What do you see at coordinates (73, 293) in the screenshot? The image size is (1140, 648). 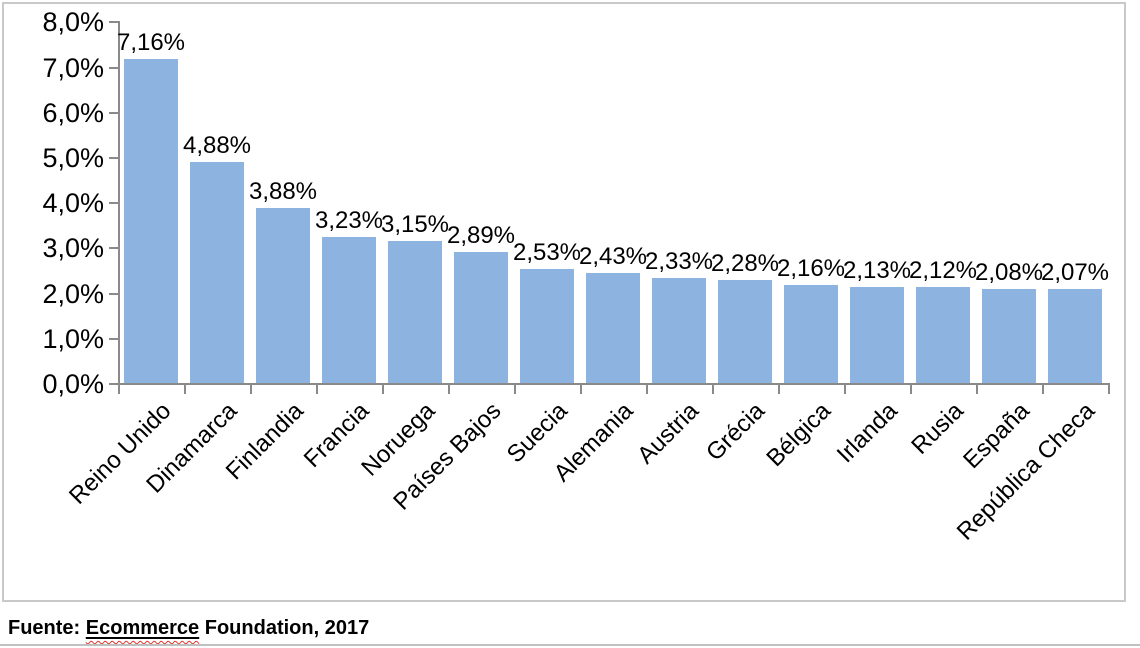 I see `y-axis-tick-label: 2,0%` at bounding box center [73, 293].